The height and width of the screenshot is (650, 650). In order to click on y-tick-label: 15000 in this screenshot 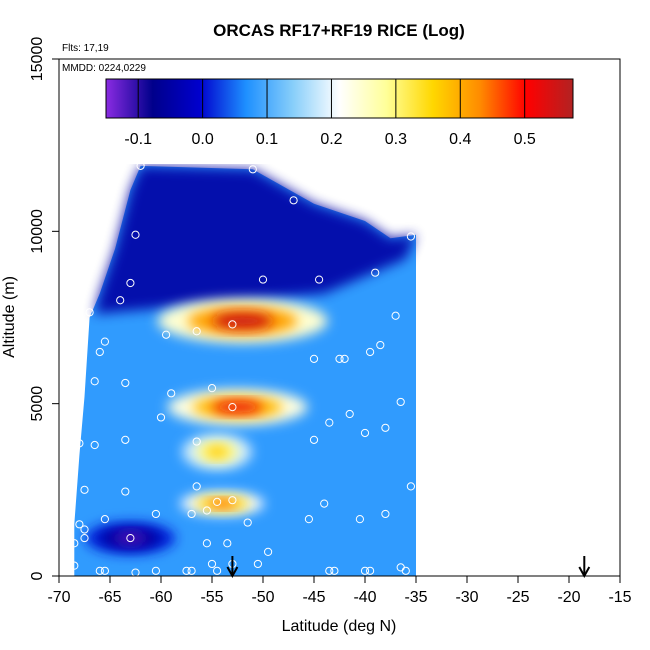, I will do `click(37, 59)`.